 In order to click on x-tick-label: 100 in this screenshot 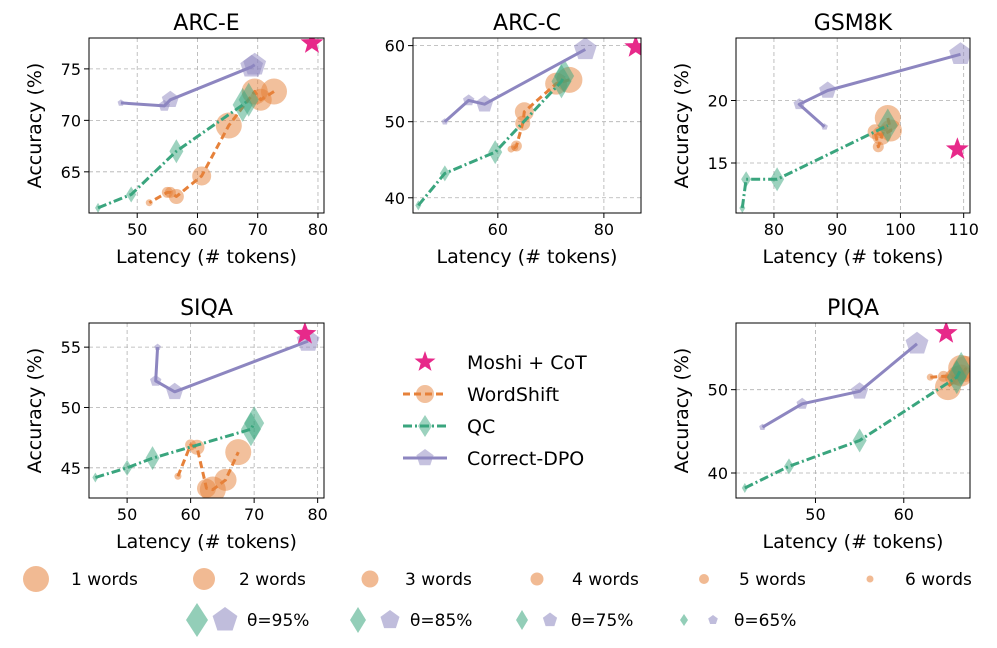, I will do `click(900, 229)`.